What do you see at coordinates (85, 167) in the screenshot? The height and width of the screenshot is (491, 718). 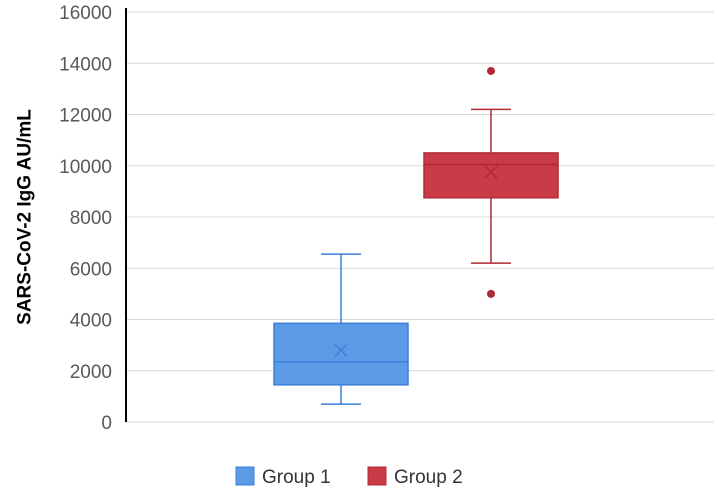 I see `y-tick-label: 10000` at bounding box center [85, 167].